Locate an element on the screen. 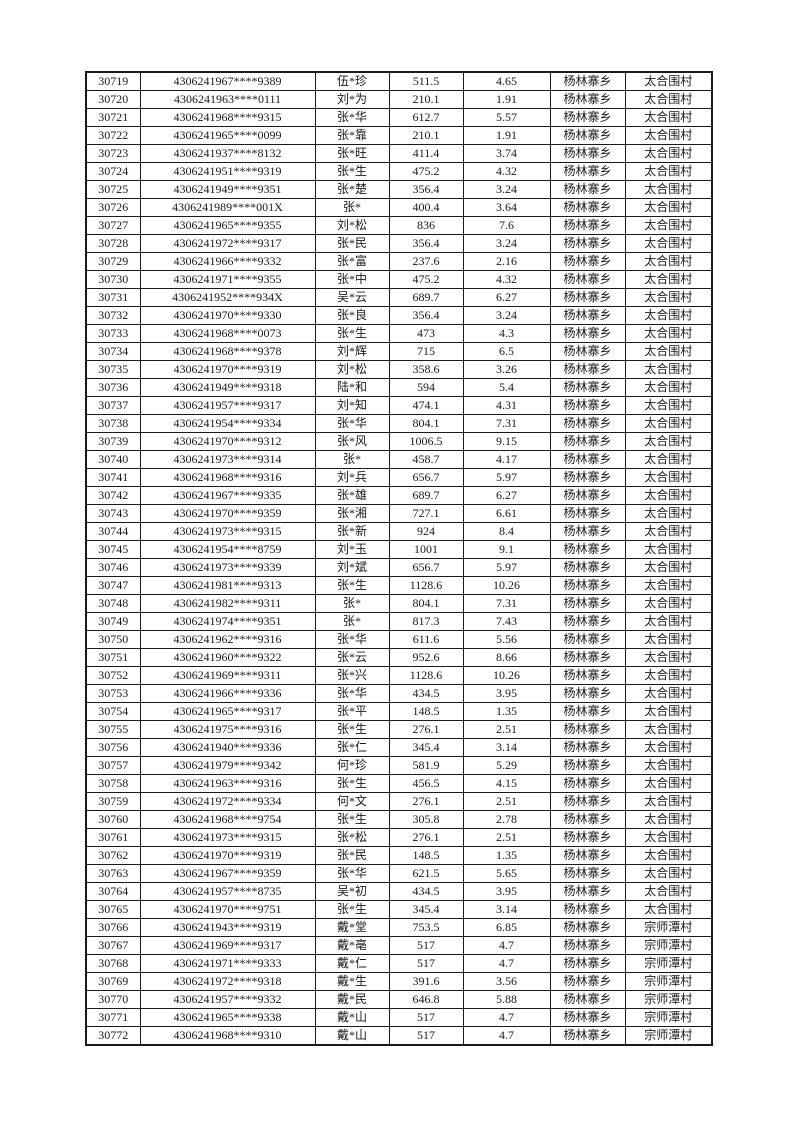  cell-area: 4.32 is located at coordinates (506, 171).